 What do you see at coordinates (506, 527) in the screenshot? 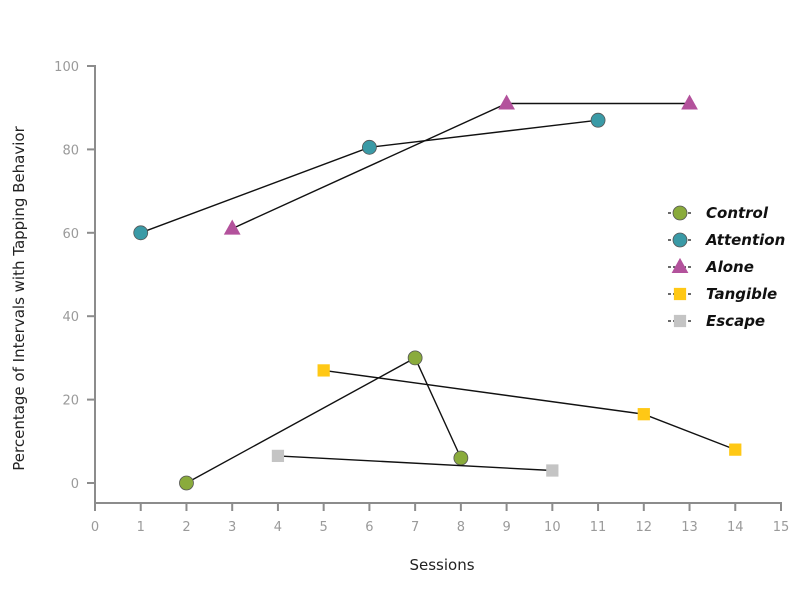
I see `x-tick-label: 9` at bounding box center [506, 527].